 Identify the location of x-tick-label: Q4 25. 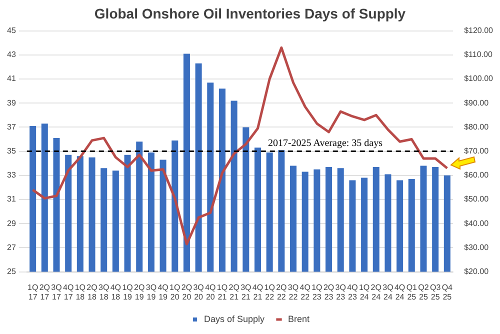
(448, 292).